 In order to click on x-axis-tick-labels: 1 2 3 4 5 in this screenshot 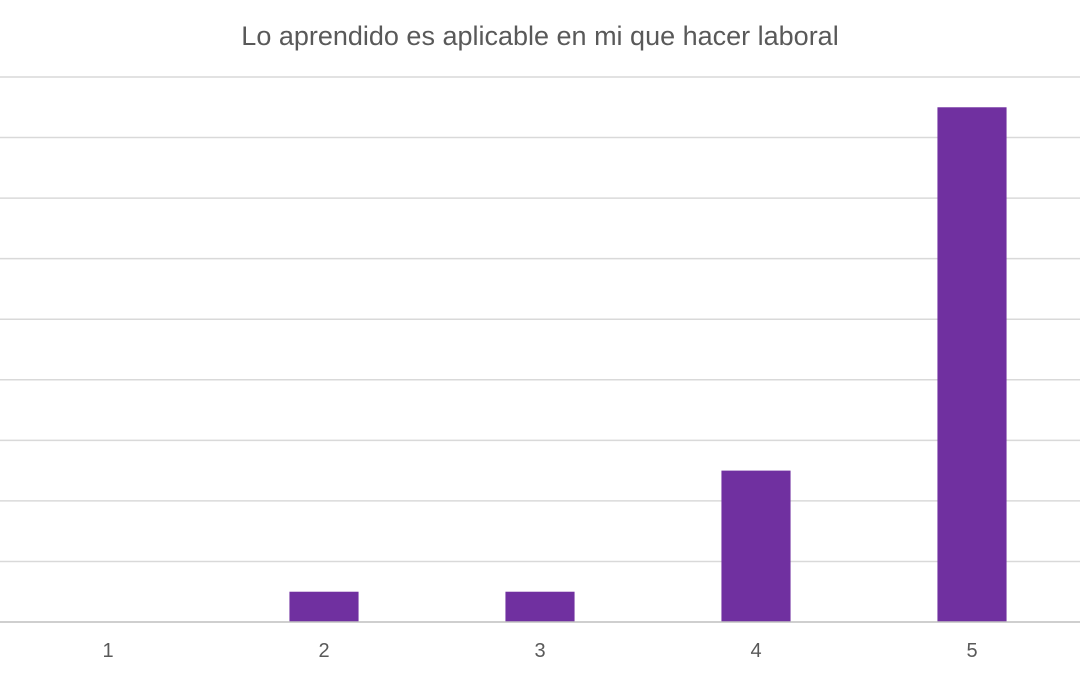, I will do `click(539, 651)`.